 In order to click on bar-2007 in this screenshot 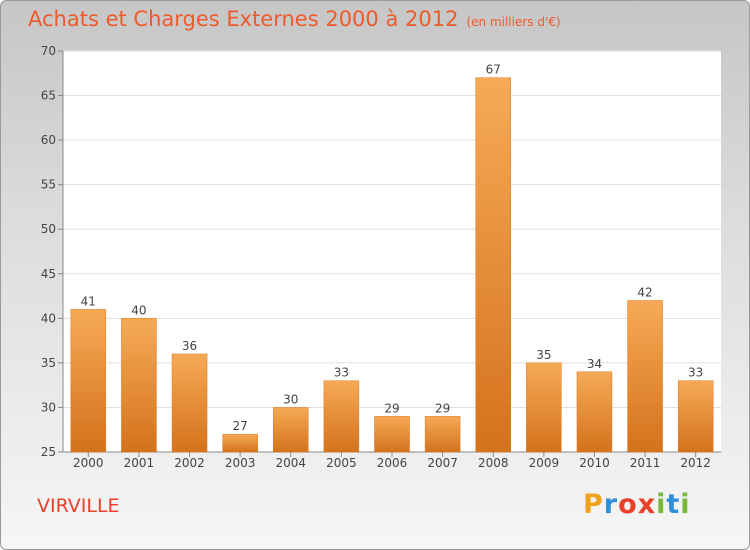, I will do `click(442, 434)`.